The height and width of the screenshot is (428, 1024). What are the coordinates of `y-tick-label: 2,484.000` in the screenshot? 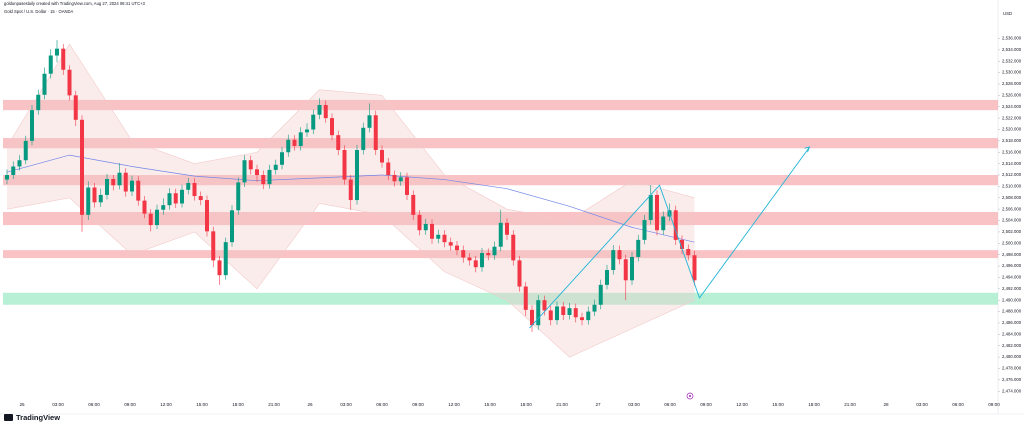 It's located at (1012, 333).